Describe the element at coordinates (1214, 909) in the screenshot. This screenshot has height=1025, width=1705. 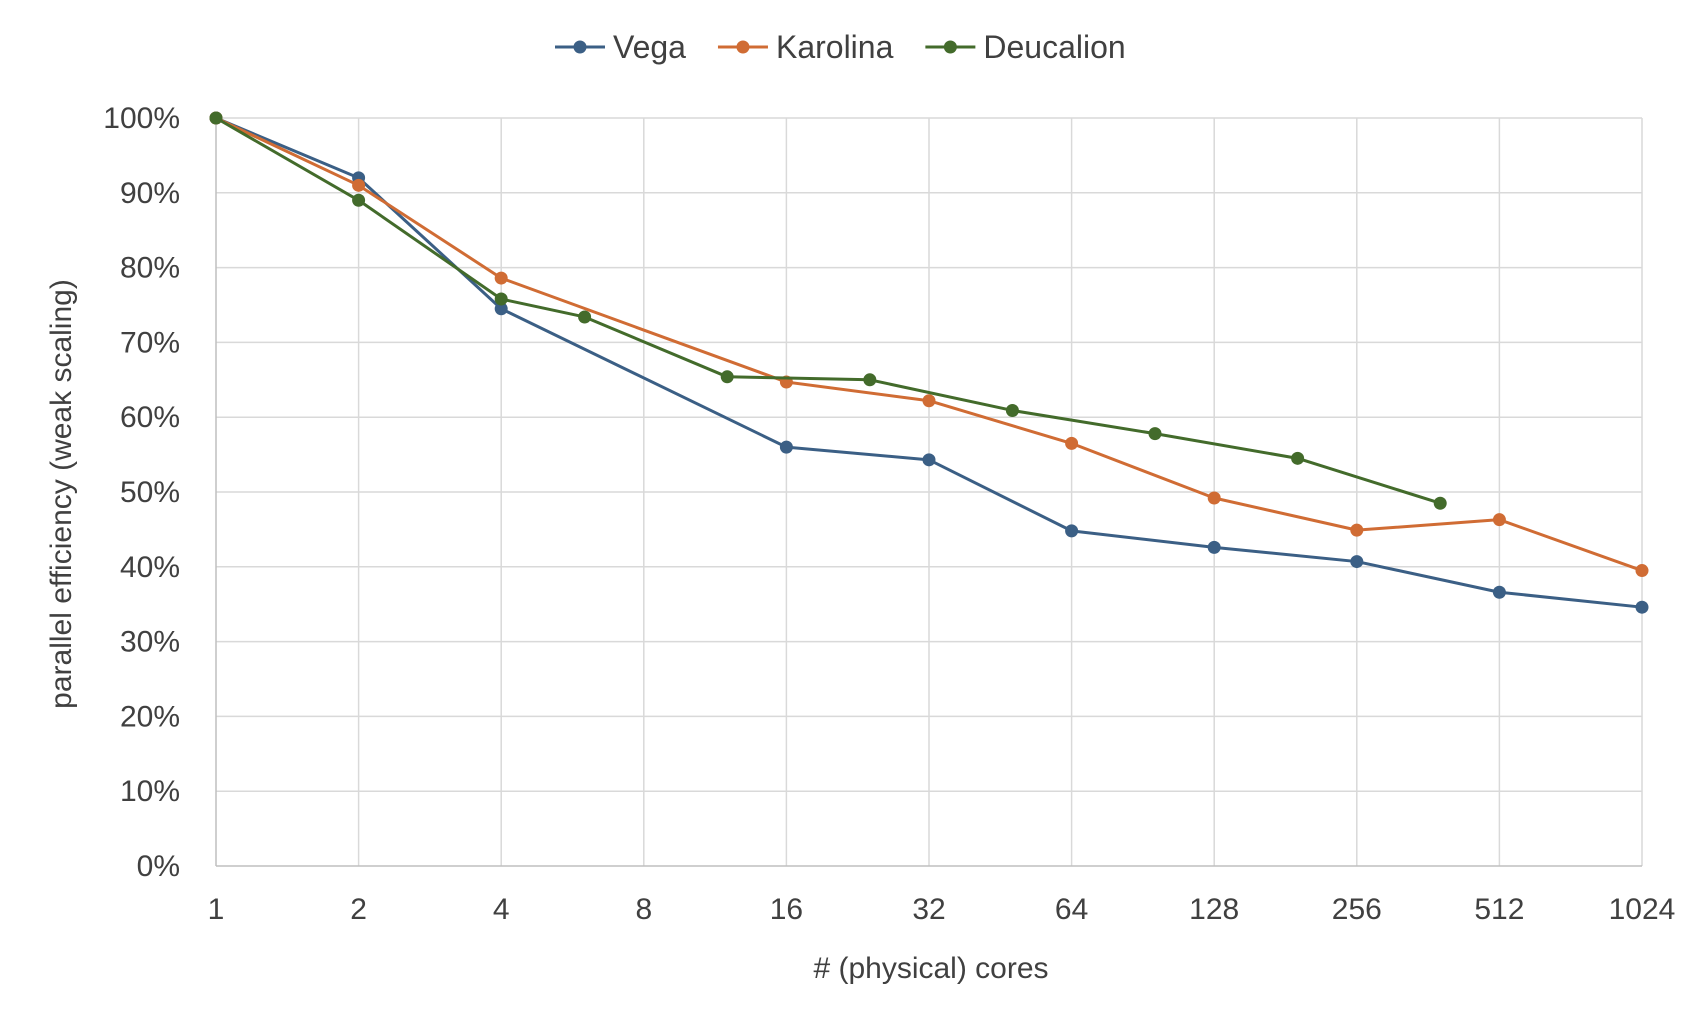
I see `x-tick-label: 128` at that location.